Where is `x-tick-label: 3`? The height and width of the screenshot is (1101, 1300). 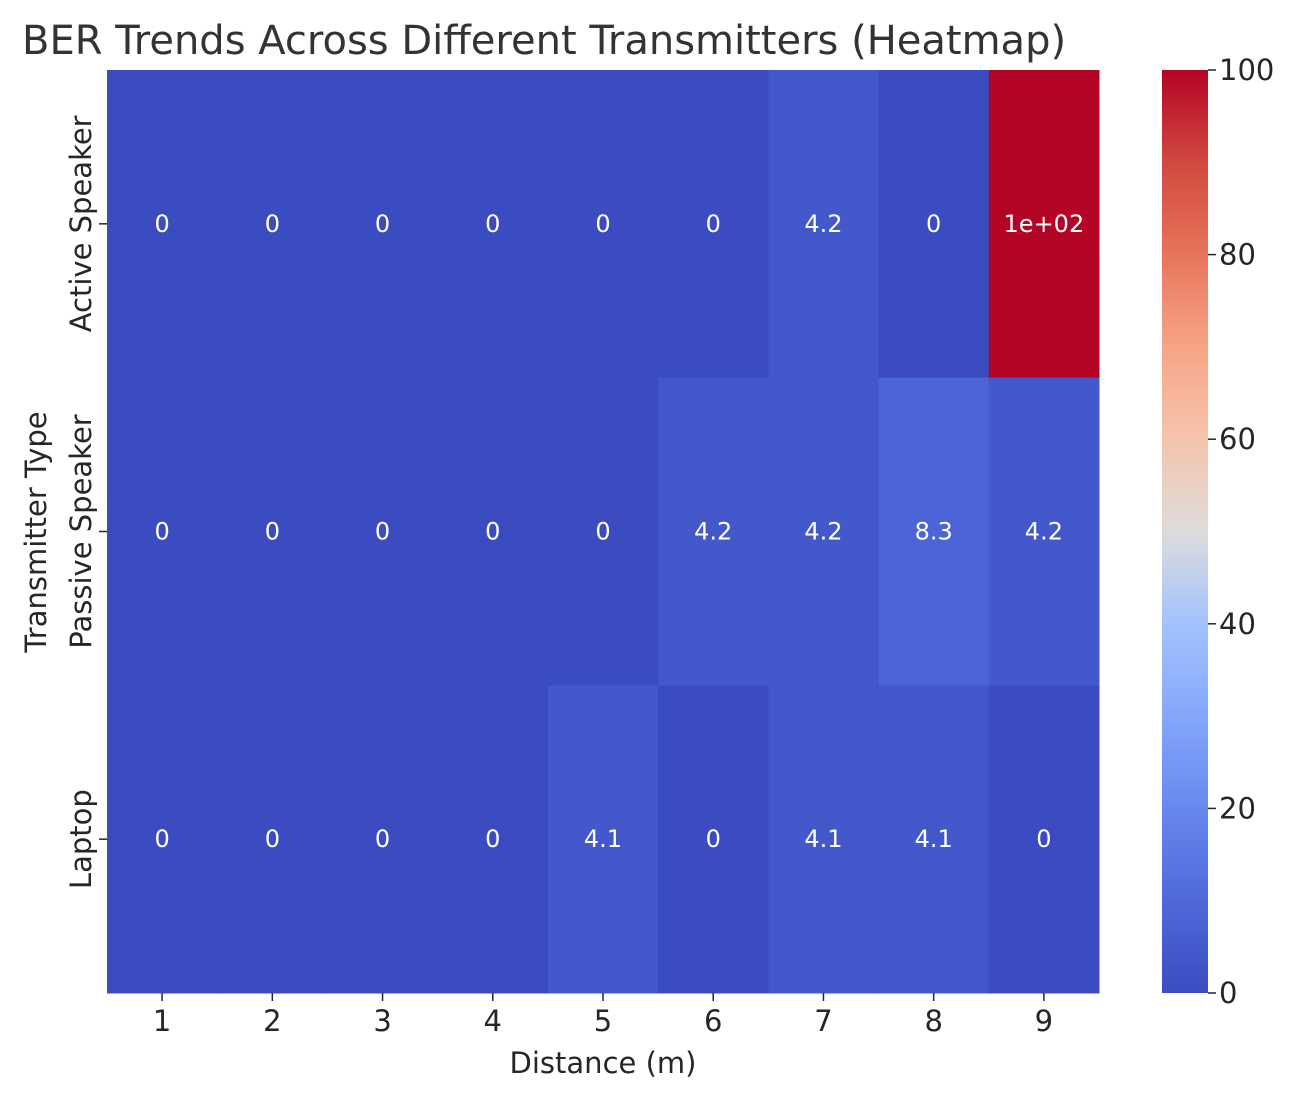 x-tick-label: 3 is located at coordinates (382, 1021).